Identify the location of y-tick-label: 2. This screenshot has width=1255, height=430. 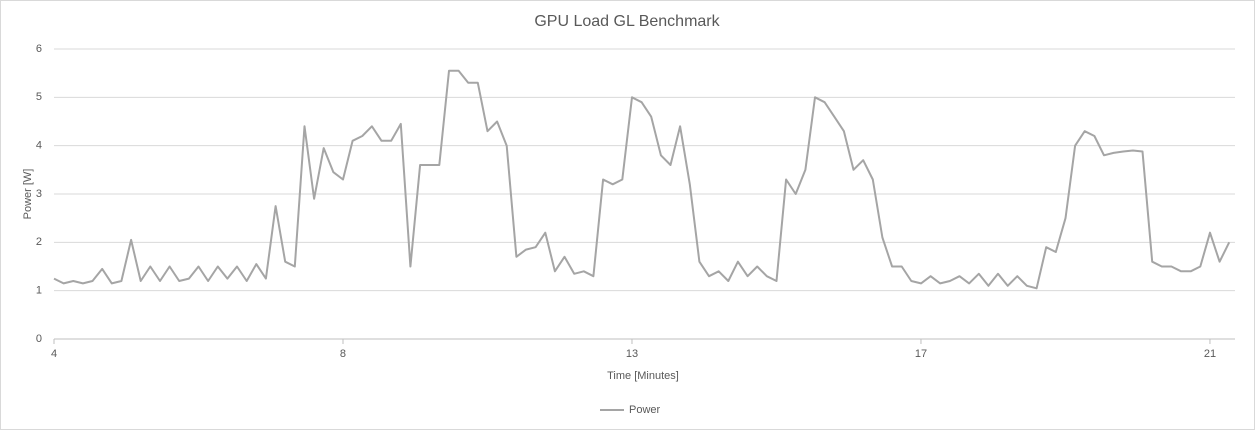
(39, 242).